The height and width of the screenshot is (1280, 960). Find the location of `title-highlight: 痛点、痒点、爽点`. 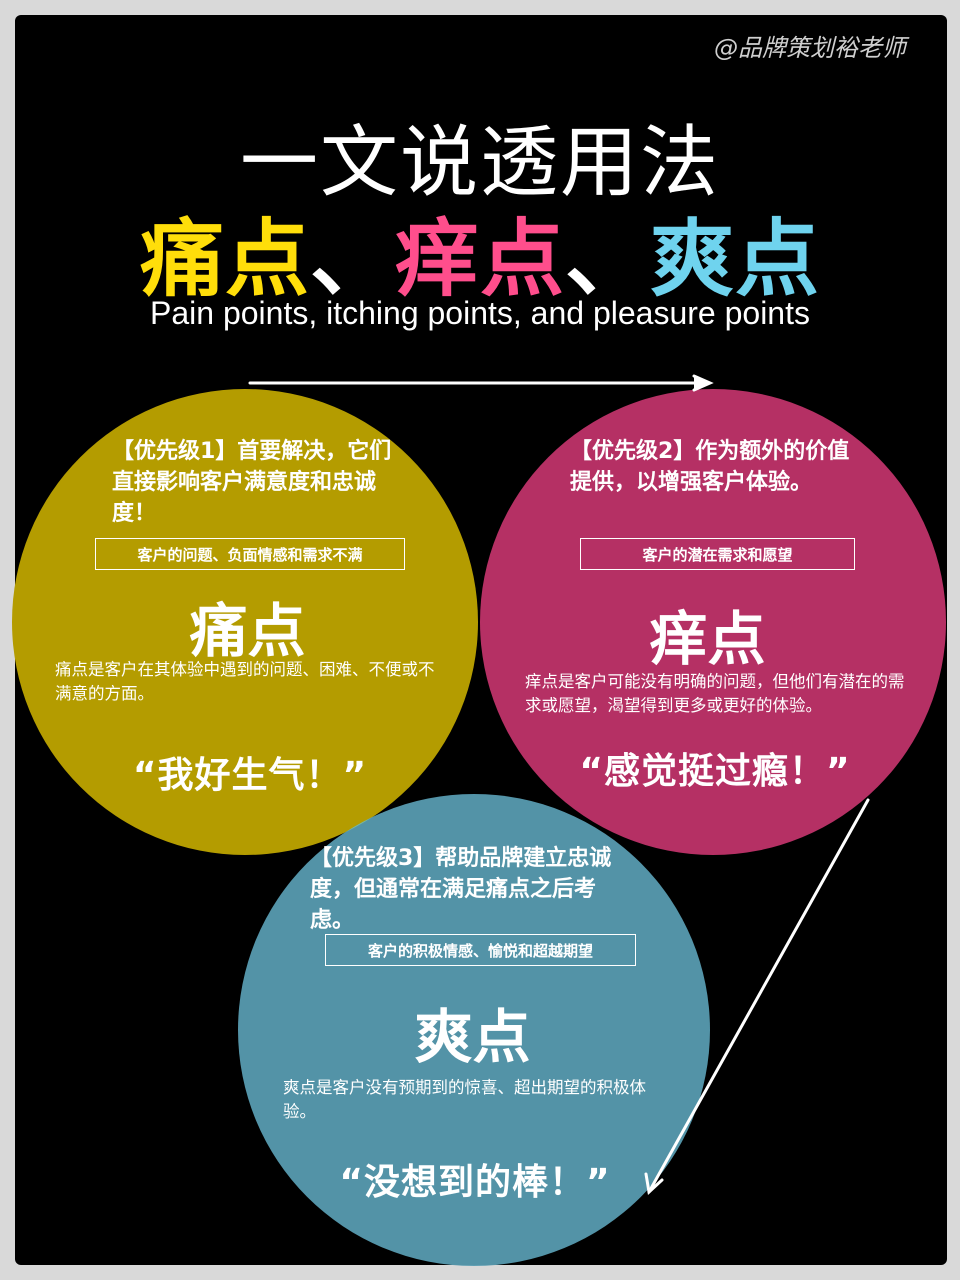

title-highlight: 痛点、痒点、爽点 is located at coordinates (480, 252).